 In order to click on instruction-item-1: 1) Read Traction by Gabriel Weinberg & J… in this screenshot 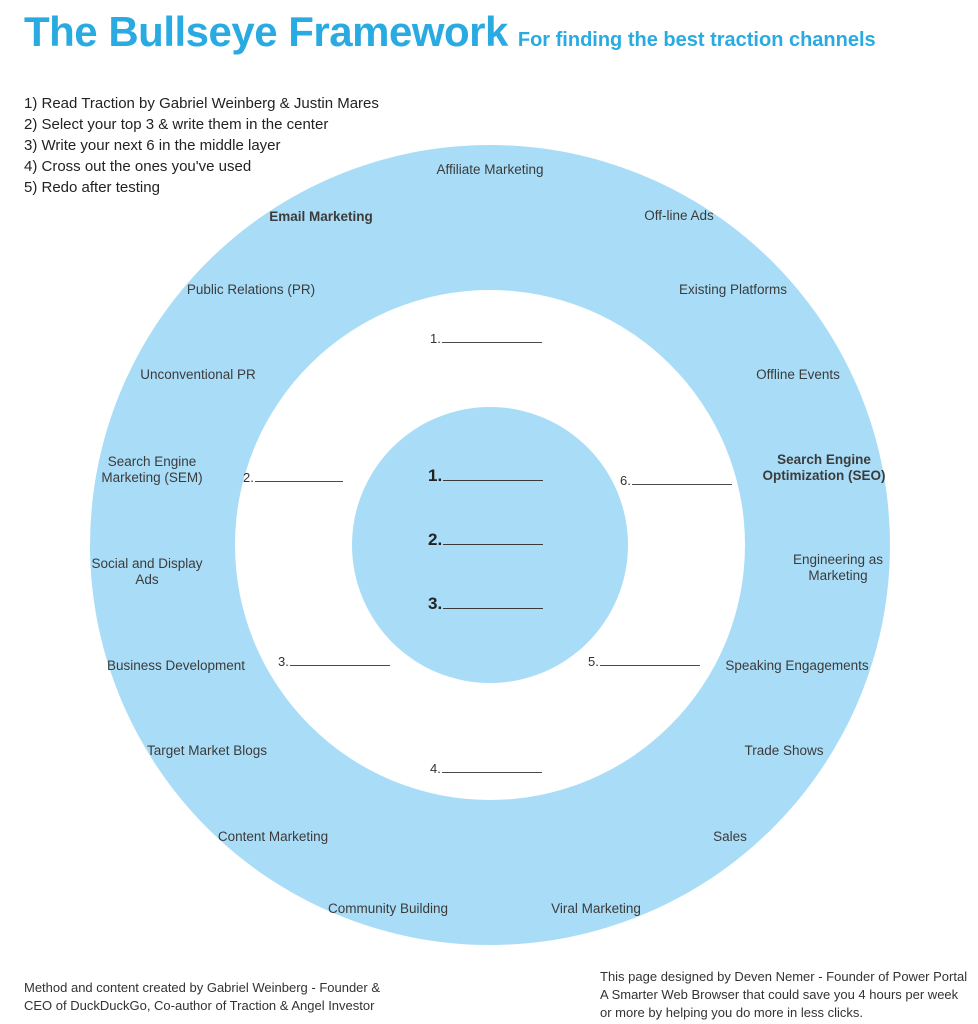, I will do `click(201, 103)`.